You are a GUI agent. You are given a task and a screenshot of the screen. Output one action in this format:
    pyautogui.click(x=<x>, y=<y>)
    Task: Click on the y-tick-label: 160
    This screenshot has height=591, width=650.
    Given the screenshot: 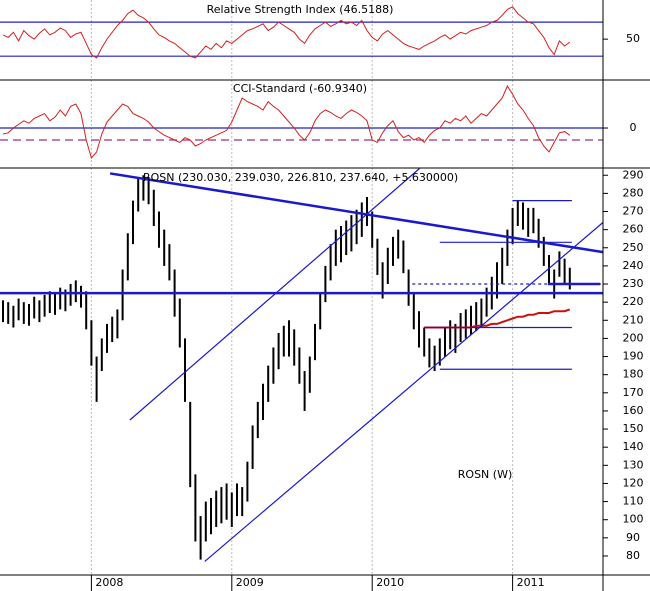 What is the action you would take?
    pyautogui.click(x=633, y=410)
    